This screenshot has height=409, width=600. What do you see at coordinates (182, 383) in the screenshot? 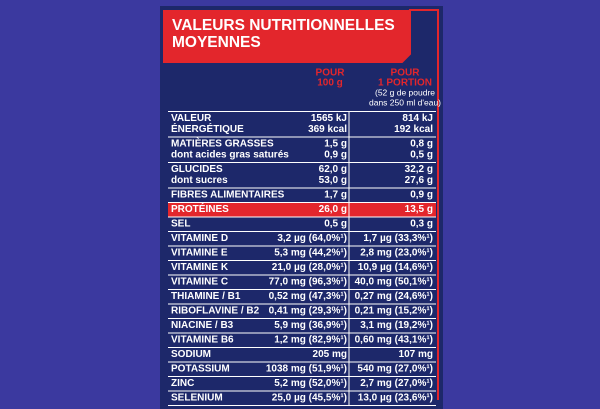
I see `row-label: ZINC` at bounding box center [182, 383].